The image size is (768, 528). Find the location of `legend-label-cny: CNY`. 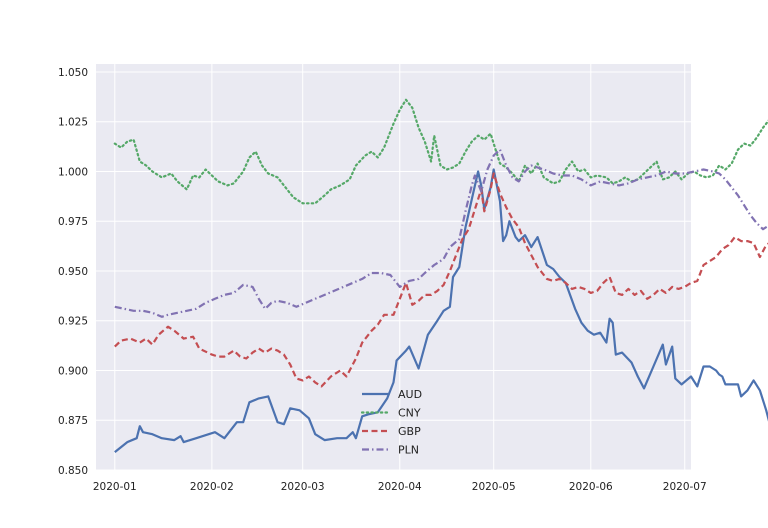

legend-label-cny: CNY is located at coordinates (409, 413).